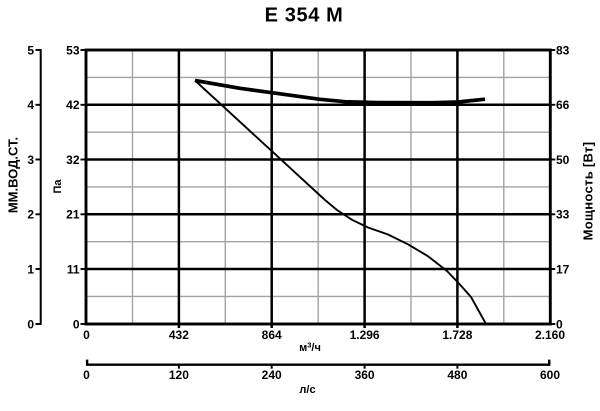  I want to click on svg-text: 42, so click(73, 105).